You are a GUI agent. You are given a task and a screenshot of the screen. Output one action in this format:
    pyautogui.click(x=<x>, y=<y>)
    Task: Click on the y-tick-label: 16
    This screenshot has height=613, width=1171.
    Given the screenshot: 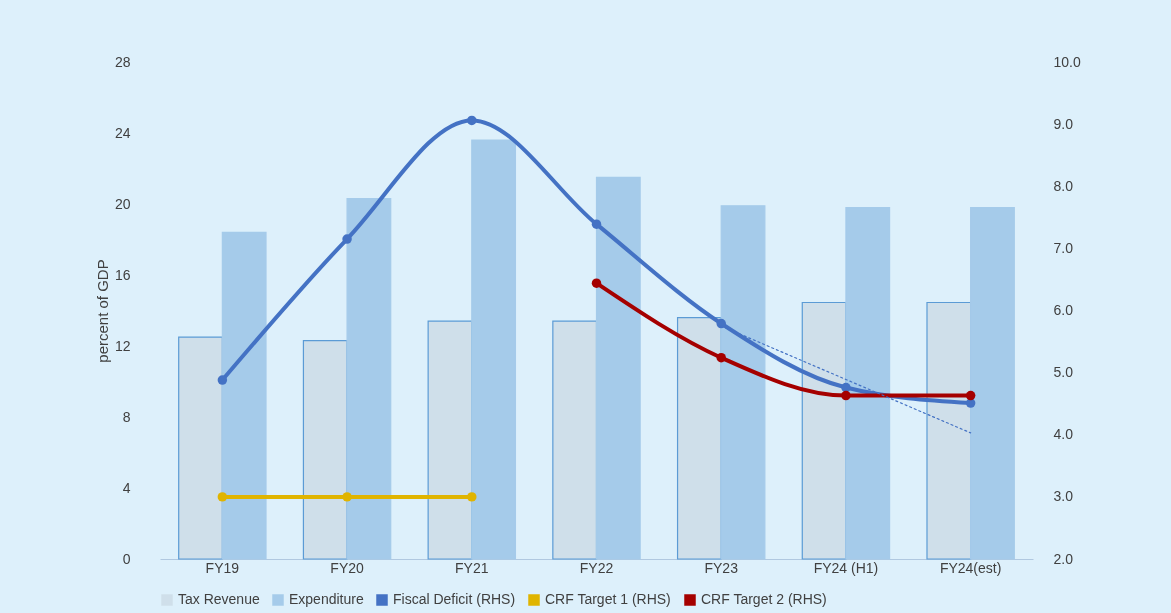 What is the action you would take?
    pyautogui.click(x=122, y=274)
    